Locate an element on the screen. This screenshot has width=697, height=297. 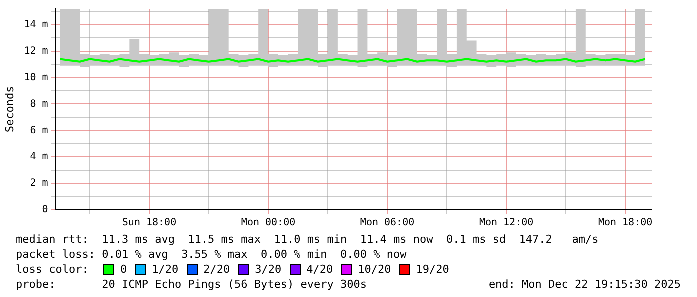
legend-label: 19/20 is located at coordinates (433, 269).